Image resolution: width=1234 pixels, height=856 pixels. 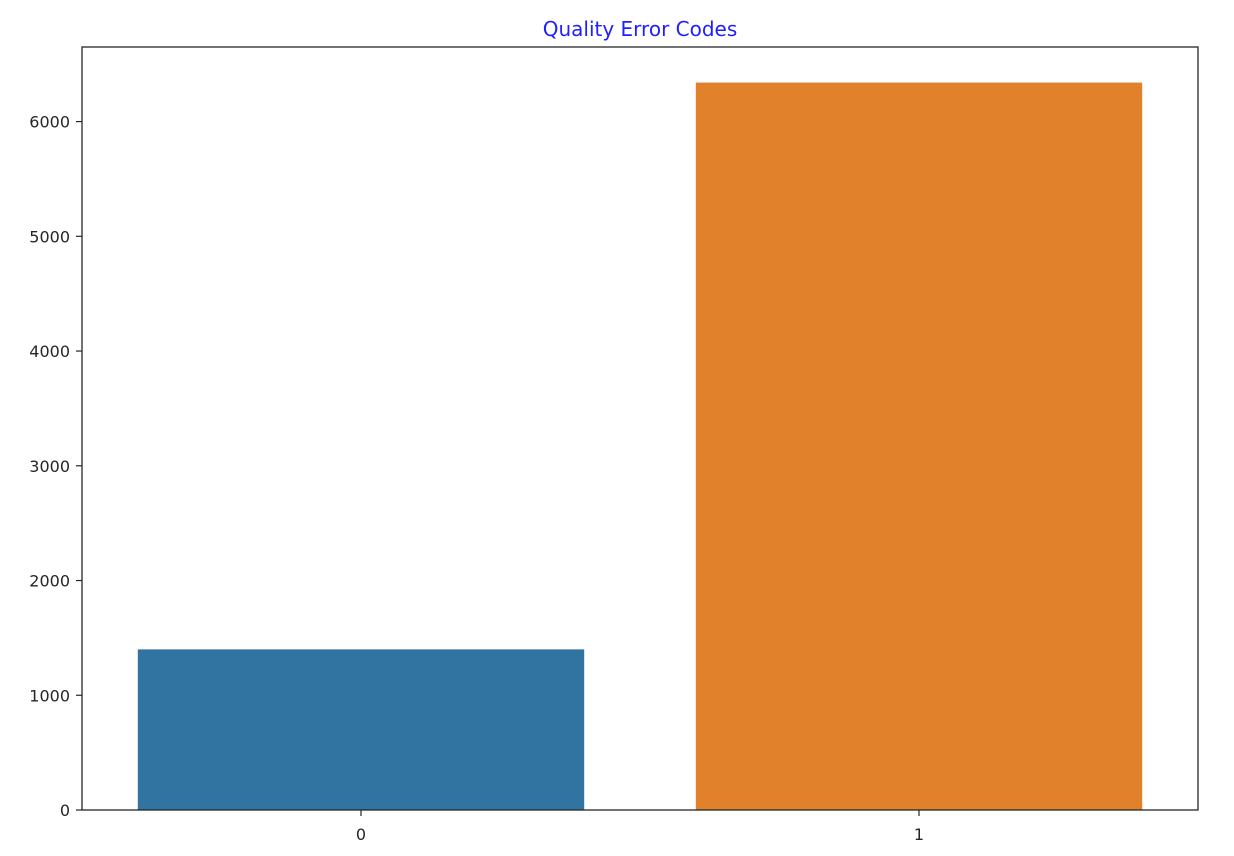 What do you see at coordinates (919, 834) in the screenshot?
I see `x-tick-label: 1` at bounding box center [919, 834].